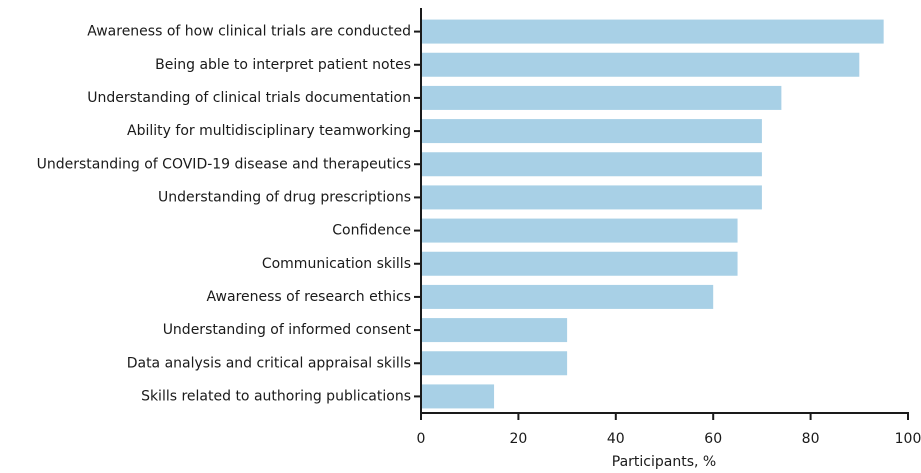 Image resolution: width=921 pixels, height=473 pixels. Describe the element at coordinates (336, 264) in the screenshot. I see `y-tick-label: Communication skills` at that location.